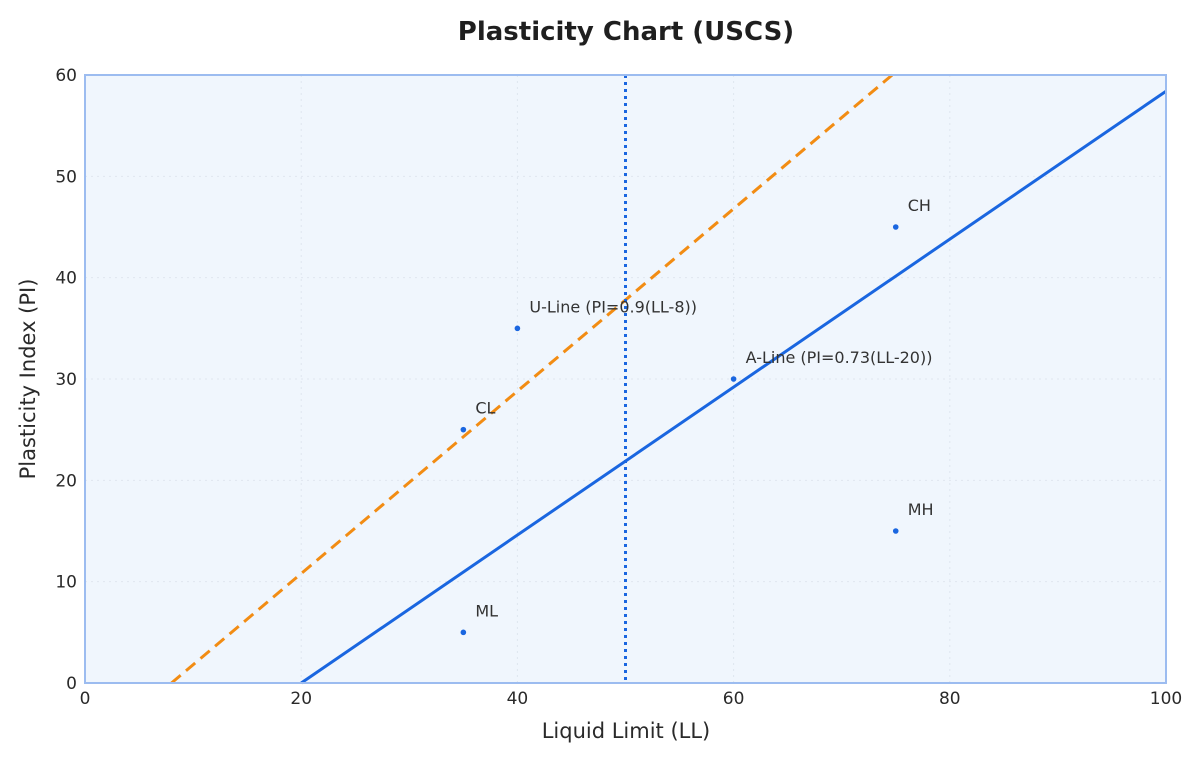 The height and width of the screenshot is (760, 1200). Describe the element at coordinates (71, 684) in the screenshot. I see `y-tick-label: 0` at that location.